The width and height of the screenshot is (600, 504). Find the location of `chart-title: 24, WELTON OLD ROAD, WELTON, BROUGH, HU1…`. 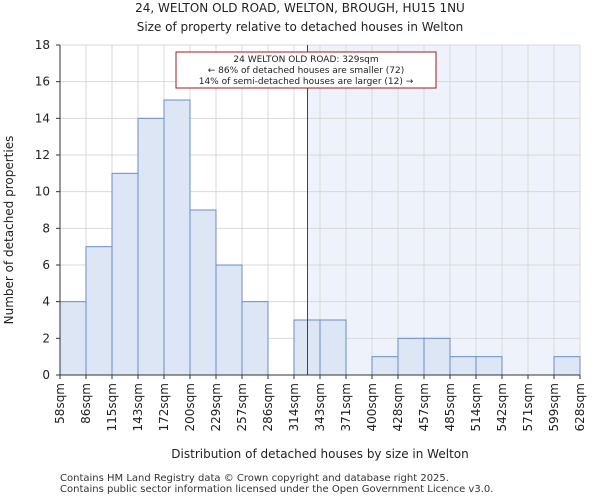

chart-title: 24, WELTON OLD ROAD, WELTON, BROUGH, HU1… is located at coordinates (300, 8).